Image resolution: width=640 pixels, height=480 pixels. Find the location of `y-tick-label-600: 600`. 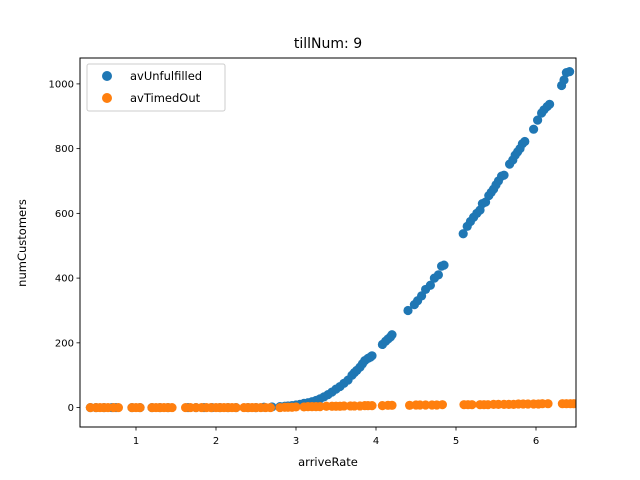

y-tick-label-600: 600 is located at coordinates (64, 214).